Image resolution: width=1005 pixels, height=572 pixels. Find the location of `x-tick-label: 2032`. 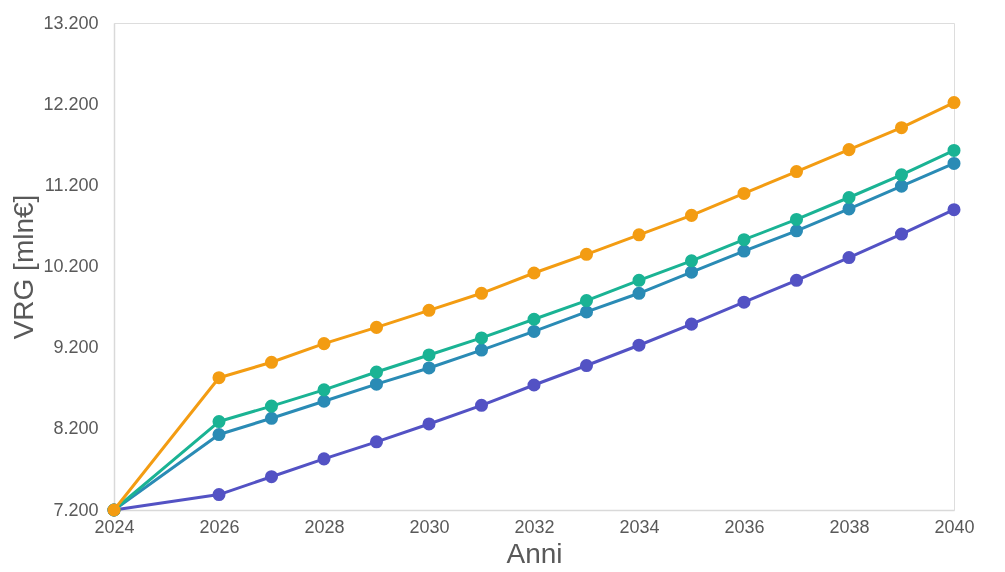

x-tick-label: 2032 is located at coordinates (534, 526).